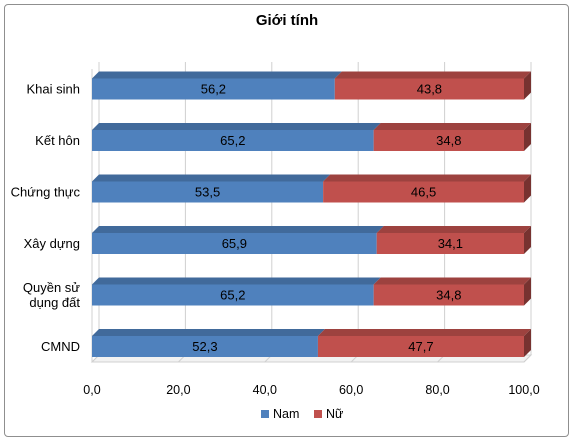 The width and height of the screenshot is (575, 443). I want to click on data-label: 65,9, so click(234, 243).